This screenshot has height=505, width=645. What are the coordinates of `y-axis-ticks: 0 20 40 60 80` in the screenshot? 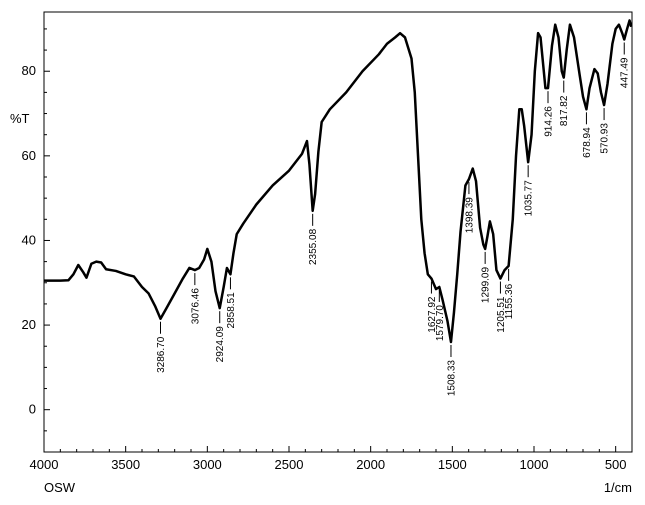 It's located at (36, 240).